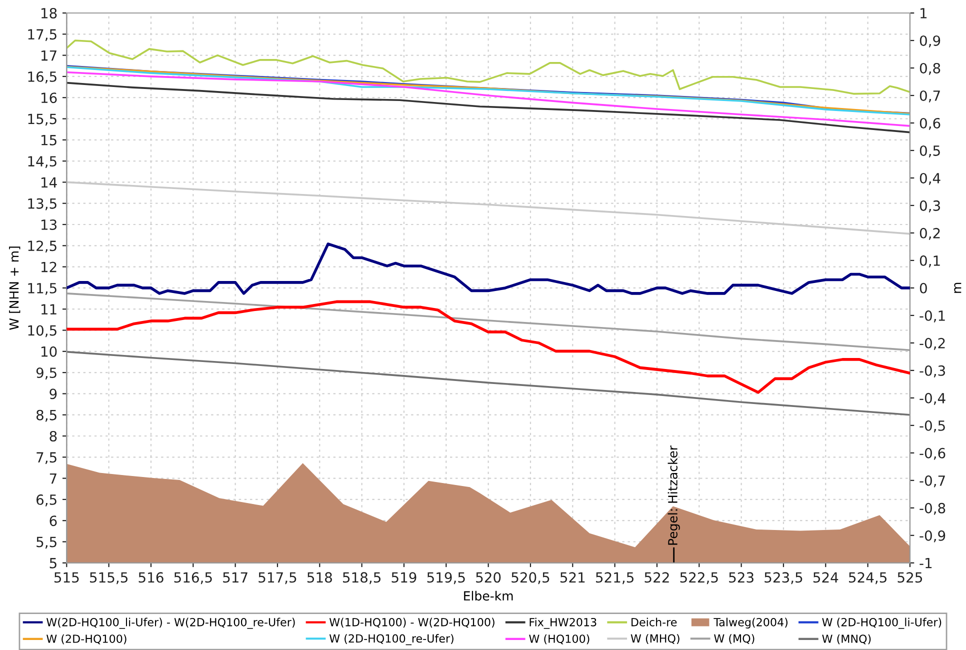  Describe the element at coordinates (654, 622) in the screenshot. I see `legend-label: Deich-re` at that location.